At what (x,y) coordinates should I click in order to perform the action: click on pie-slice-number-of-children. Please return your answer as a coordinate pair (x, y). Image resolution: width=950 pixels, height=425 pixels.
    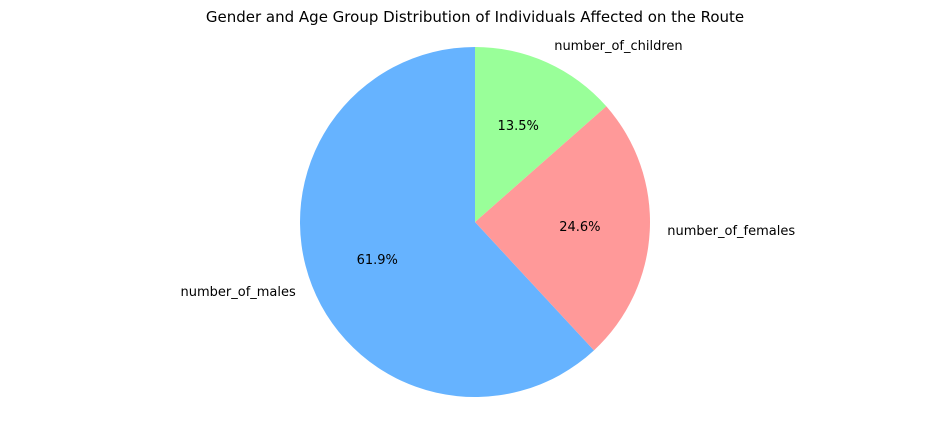
    Looking at the image, I should click on (541, 134).